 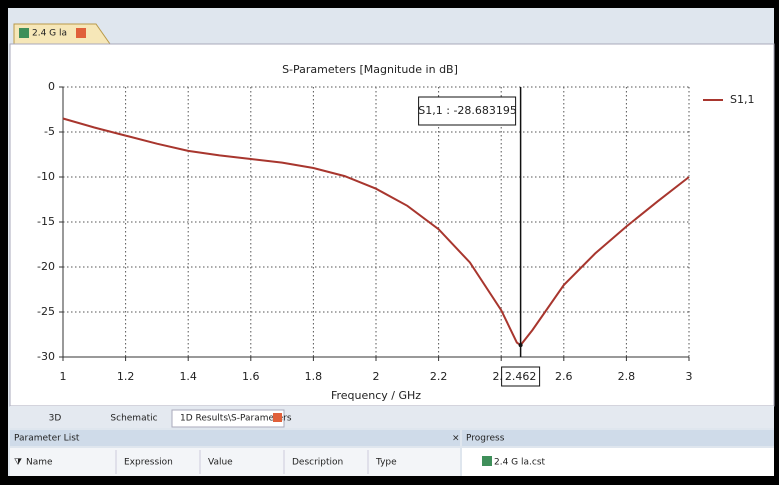 I want to click on param-title: Parameter List, so click(x=47, y=439).